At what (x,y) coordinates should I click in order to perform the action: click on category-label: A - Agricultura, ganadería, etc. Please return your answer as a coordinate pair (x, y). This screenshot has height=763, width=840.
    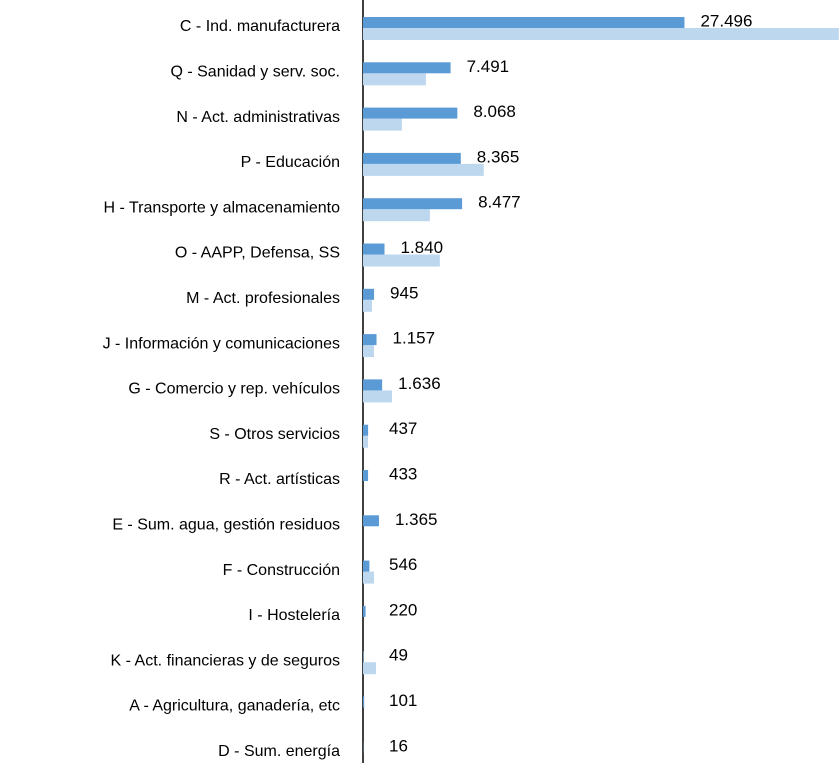
    Looking at the image, I should click on (234, 706).